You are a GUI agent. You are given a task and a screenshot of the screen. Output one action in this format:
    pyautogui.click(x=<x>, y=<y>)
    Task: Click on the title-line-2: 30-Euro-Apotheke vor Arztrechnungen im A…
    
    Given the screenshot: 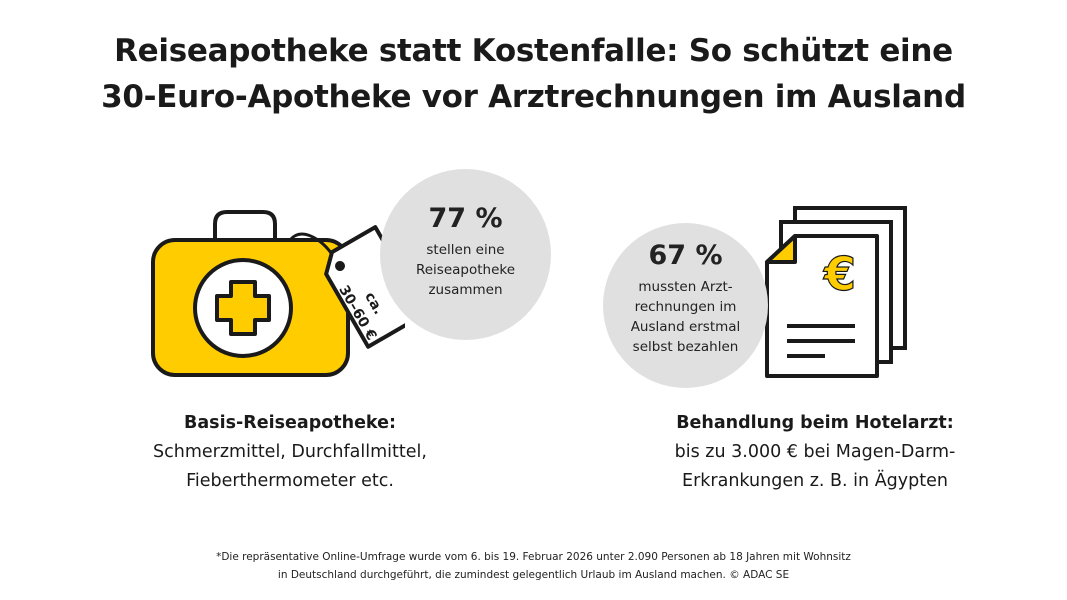 What is the action you would take?
    pyautogui.click(x=533, y=97)
    